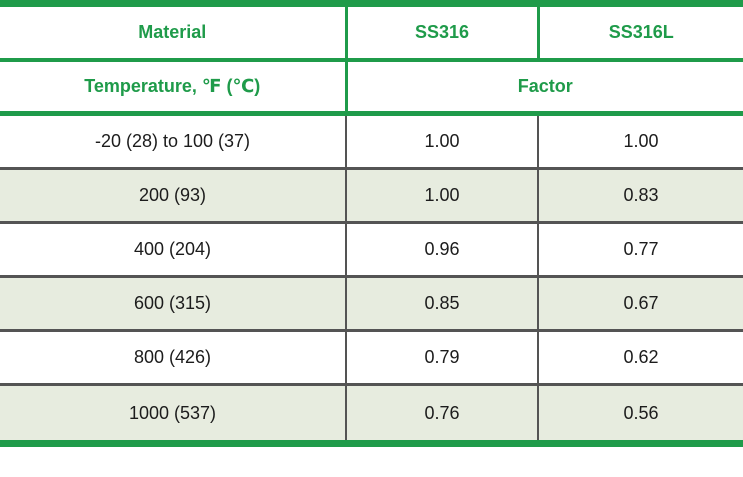 This screenshot has height=477, width=743. I want to click on temperature-cell: 800 (426), so click(173, 358).